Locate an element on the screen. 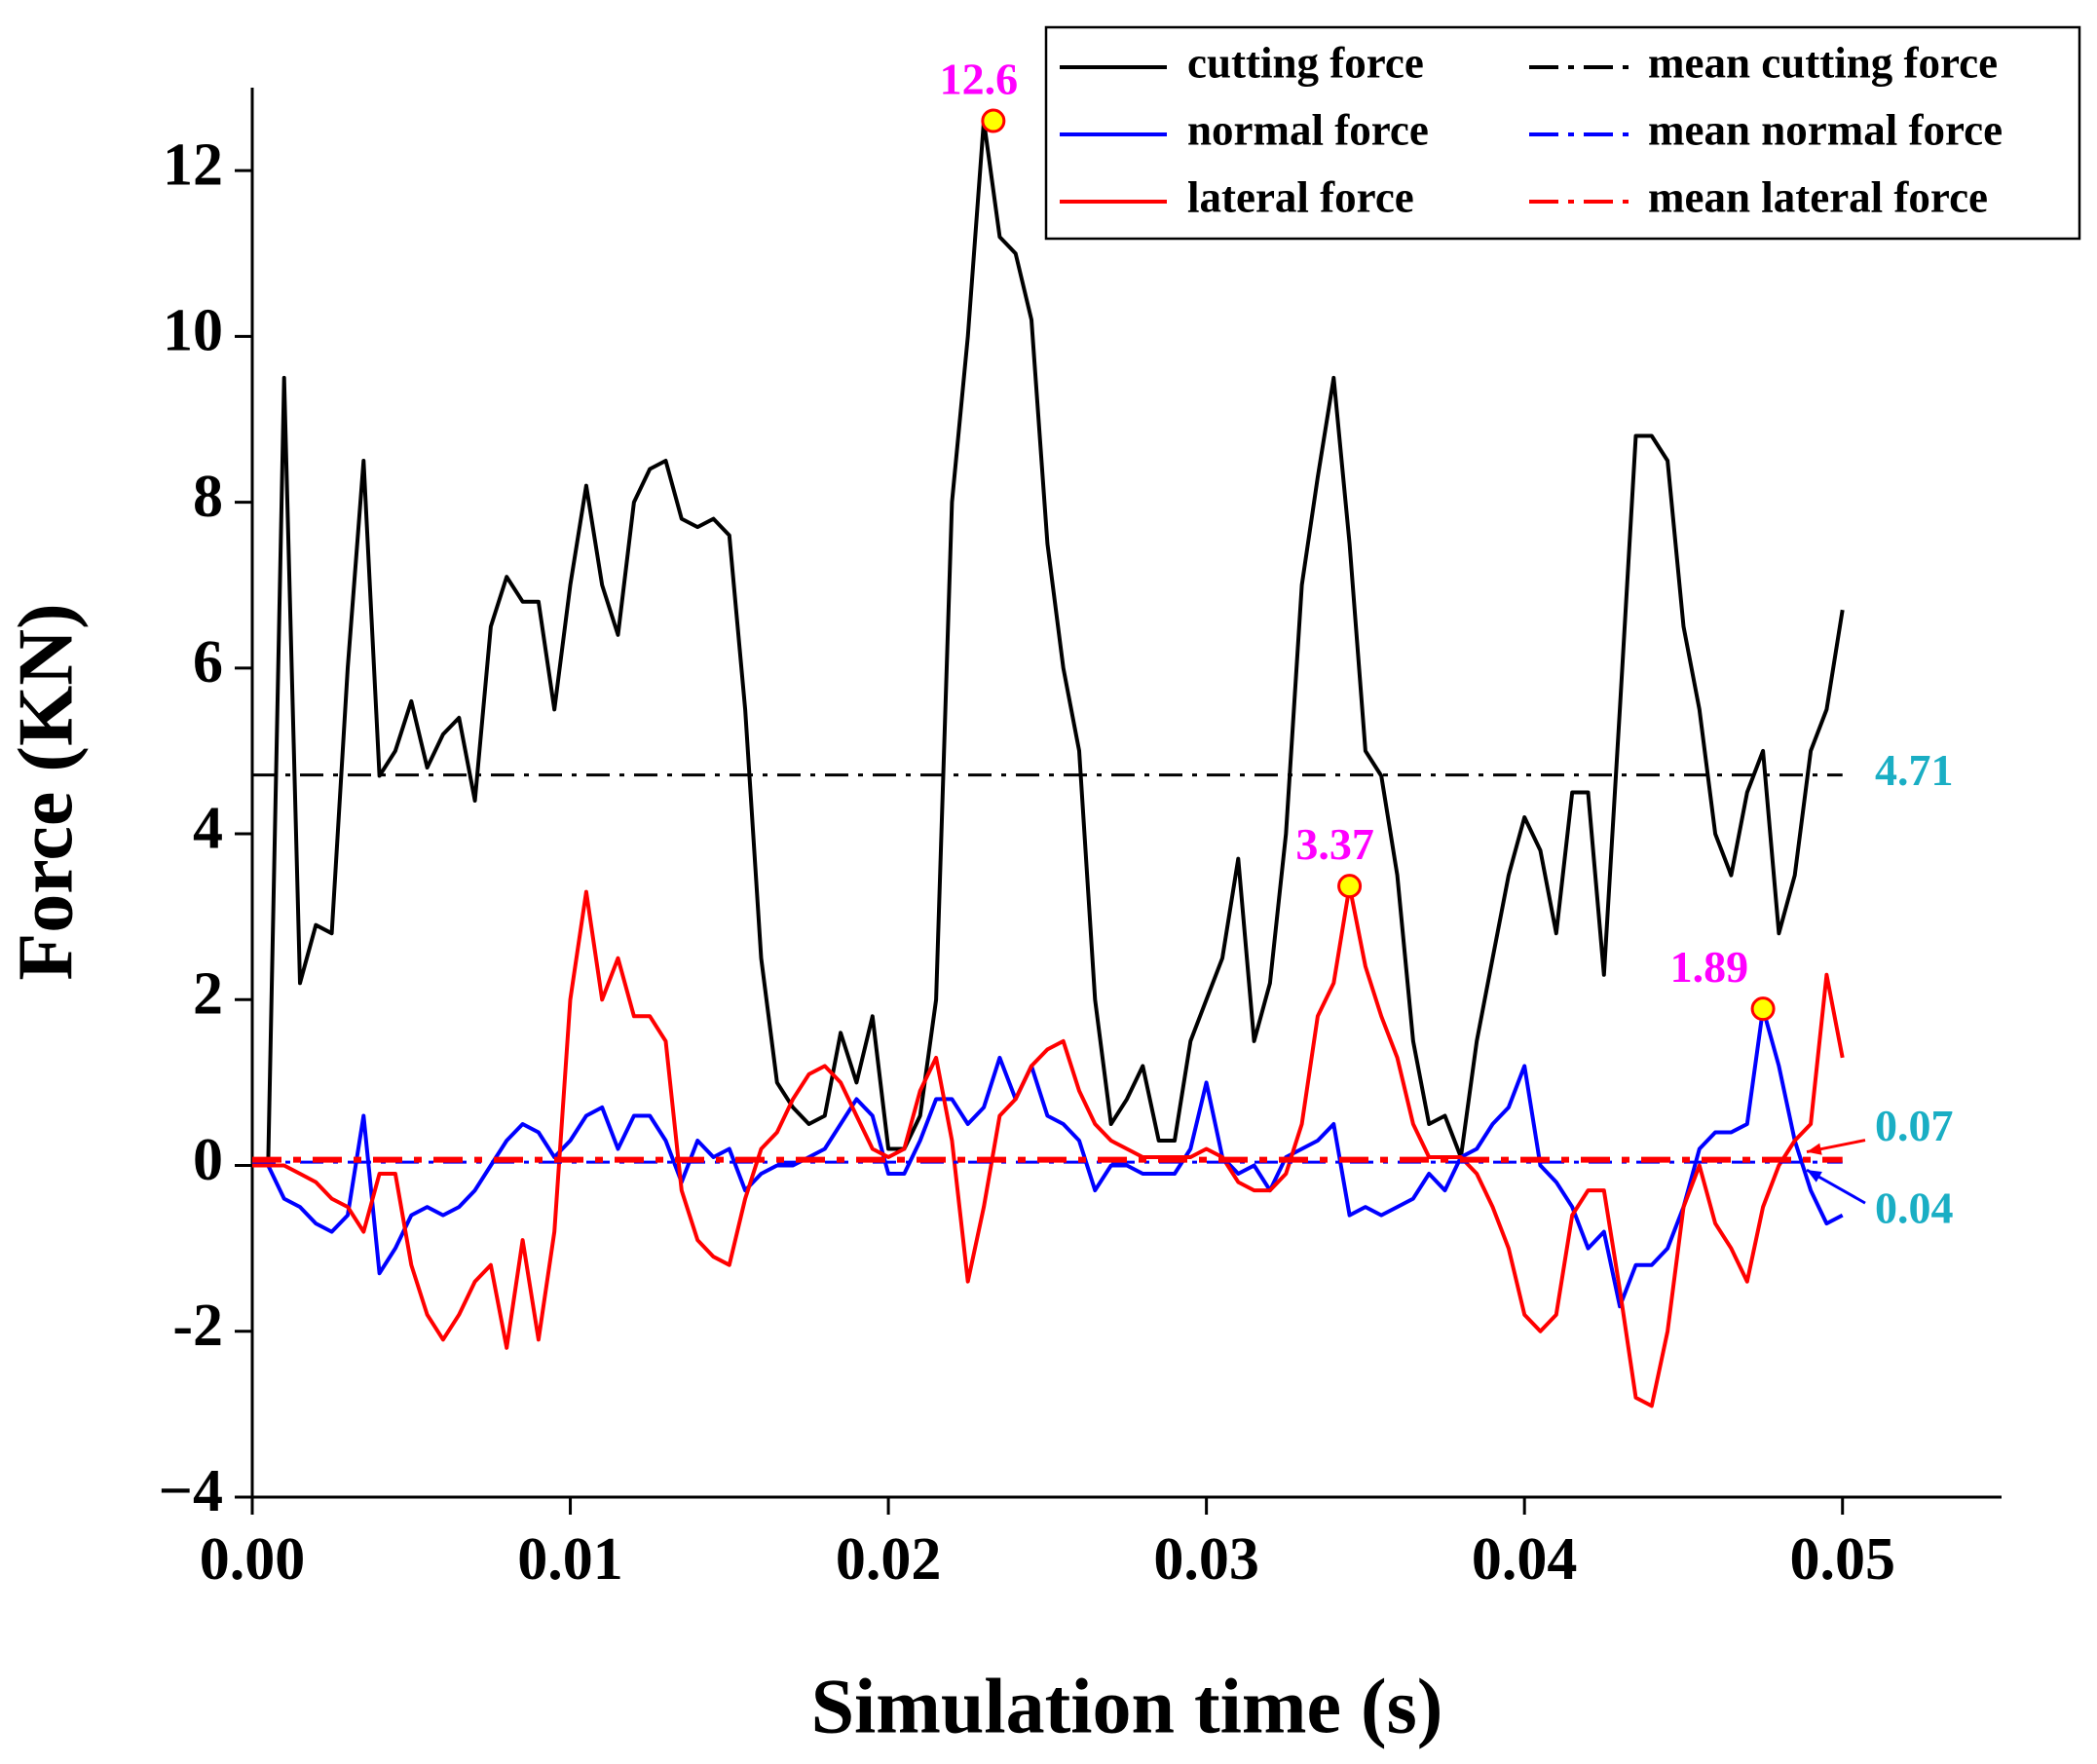 The width and height of the screenshot is (2097, 1764). x-tick-label: 0.04 is located at coordinates (1525, 1559).